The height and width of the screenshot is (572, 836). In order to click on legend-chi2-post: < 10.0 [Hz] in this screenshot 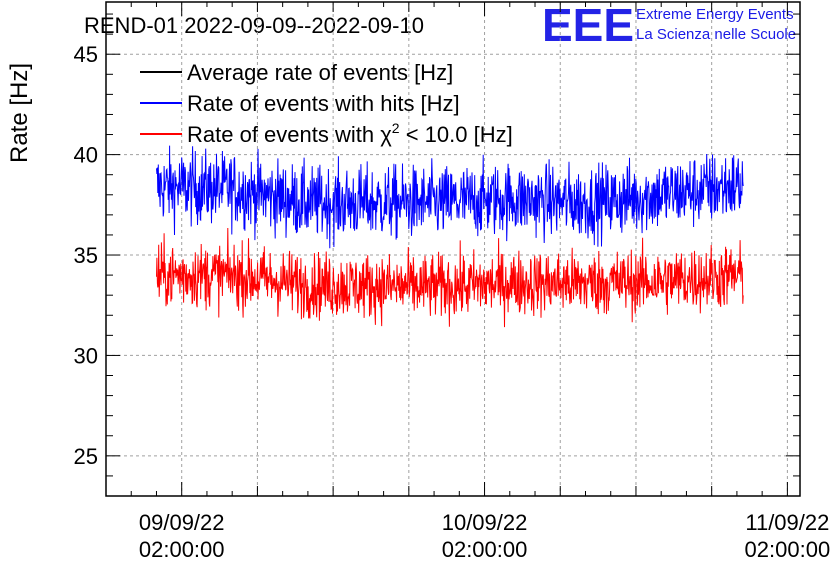, I will do `click(456, 134)`.